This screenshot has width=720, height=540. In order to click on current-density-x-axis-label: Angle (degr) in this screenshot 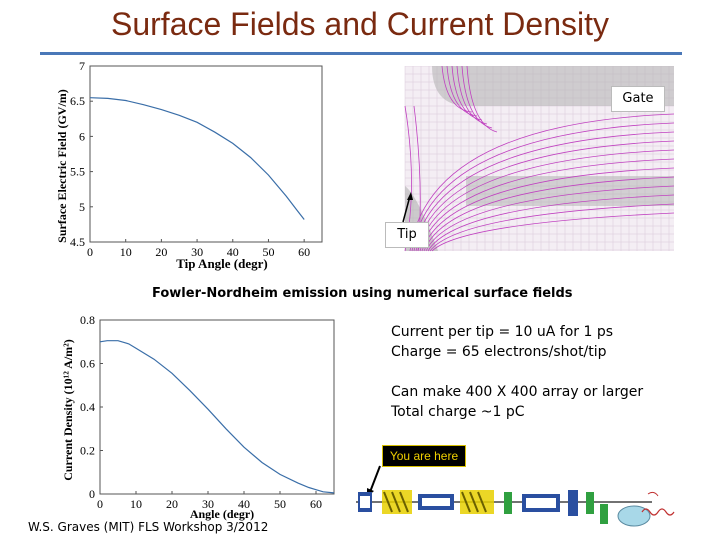, I will do `click(222, 514)`.